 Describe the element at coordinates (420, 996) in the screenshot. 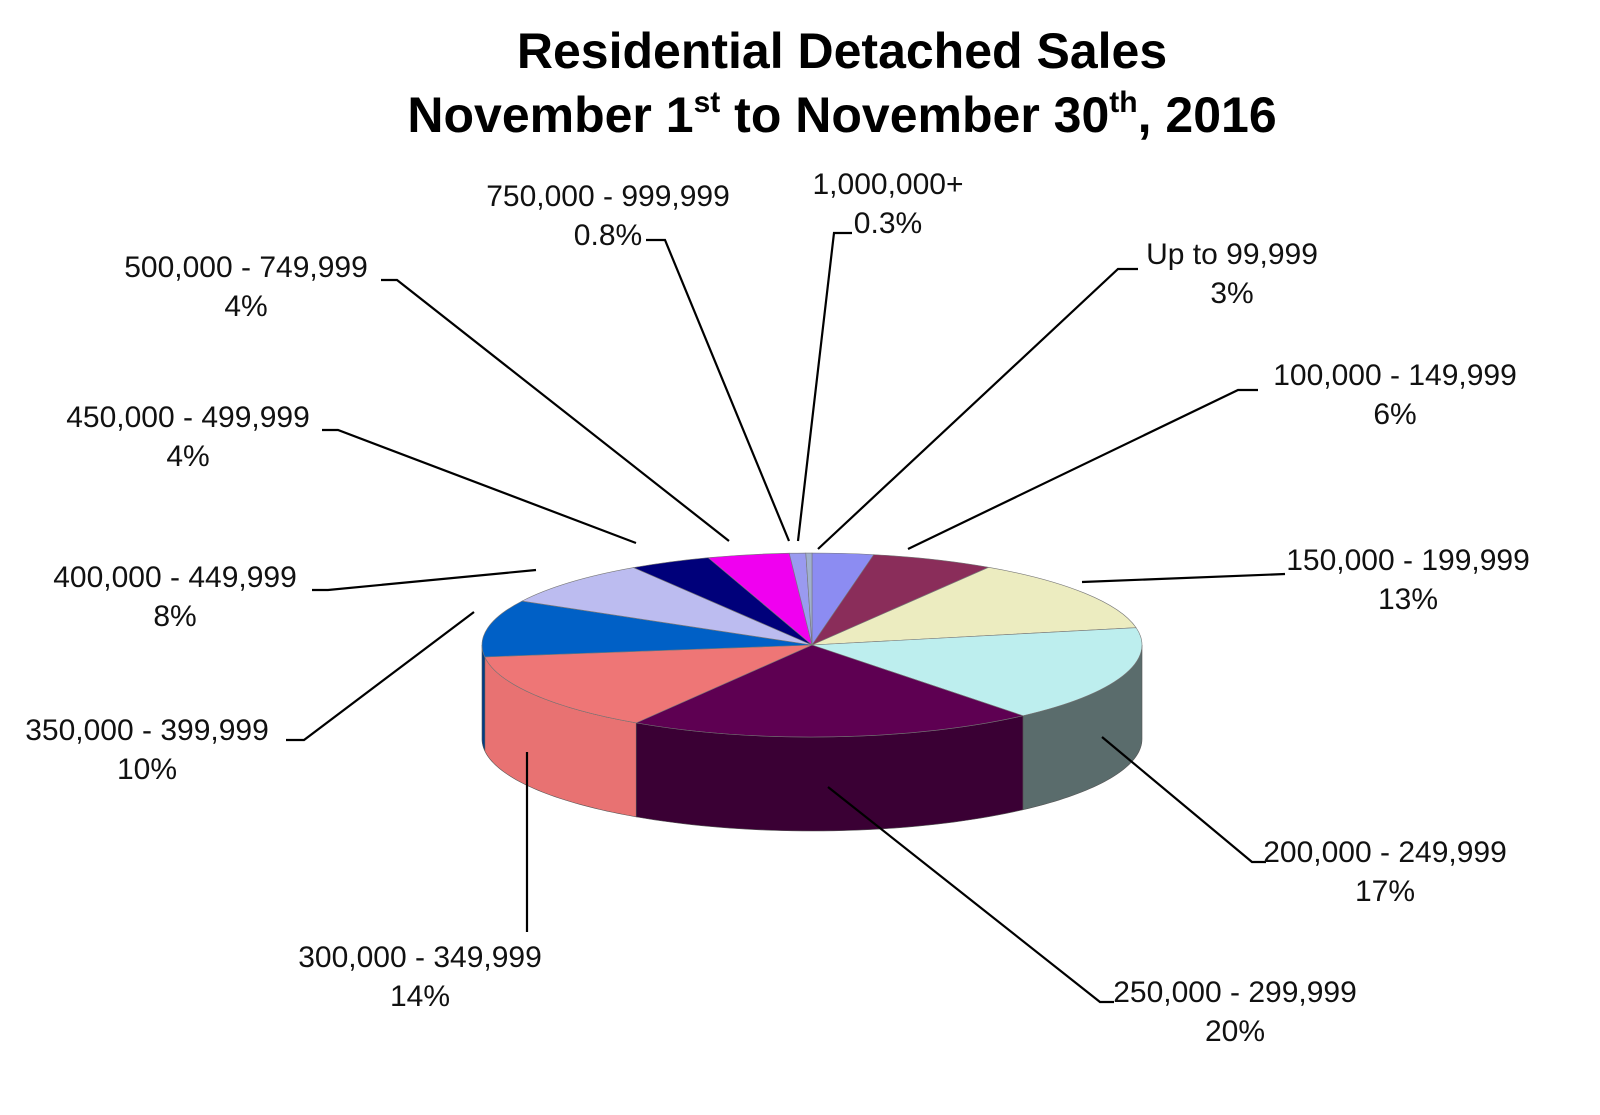

I see `slice-percent-300-000-349-999: 14%` at that location.